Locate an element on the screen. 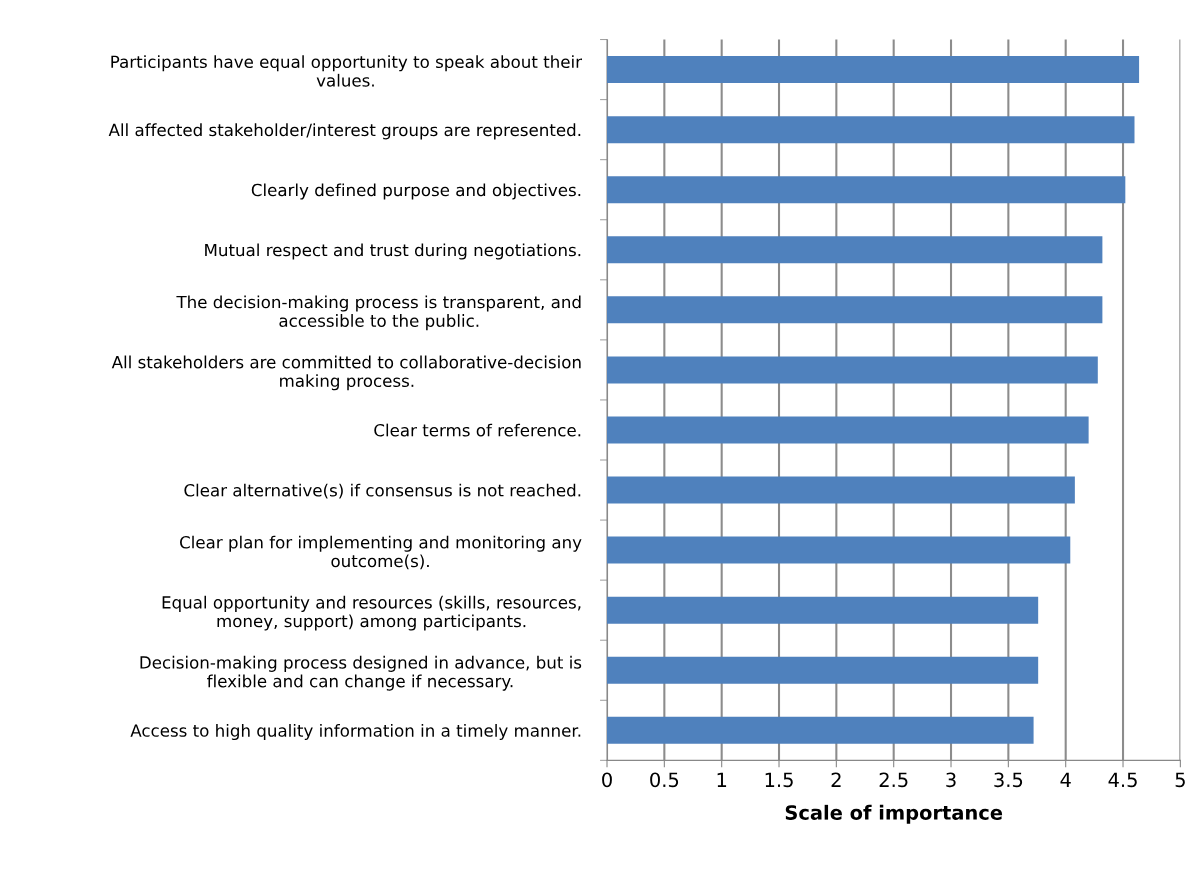 The width and height of the screenshot is (1202, 879). y-tick-label: Participants have equal opportunity to speak about their values. is located at coordinates (347, 71).